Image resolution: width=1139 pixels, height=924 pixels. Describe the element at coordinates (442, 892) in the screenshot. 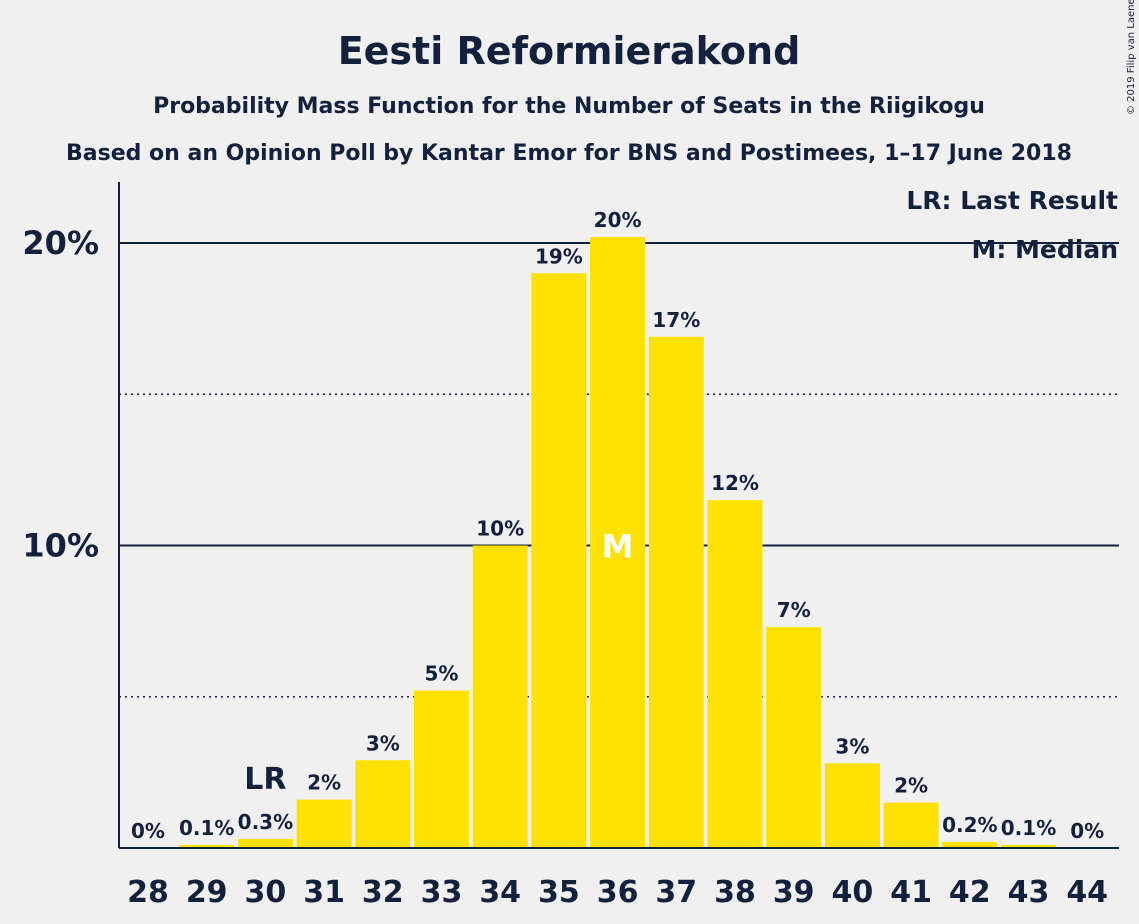

I see `x-tick-label: 33` at that location.